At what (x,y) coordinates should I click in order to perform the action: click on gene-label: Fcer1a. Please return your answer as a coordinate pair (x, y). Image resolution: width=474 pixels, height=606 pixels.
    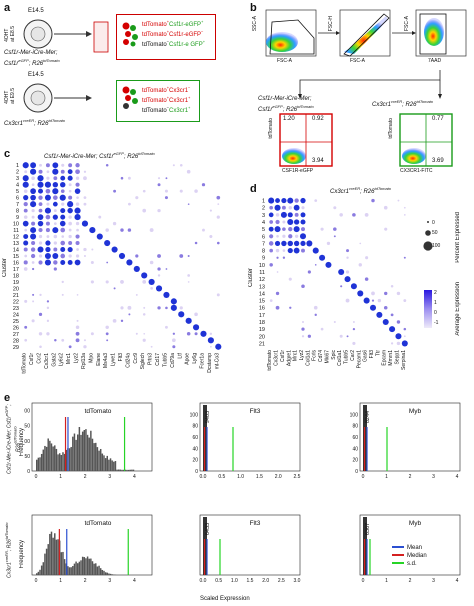
    Looking at the image, I should click on (202, 361).